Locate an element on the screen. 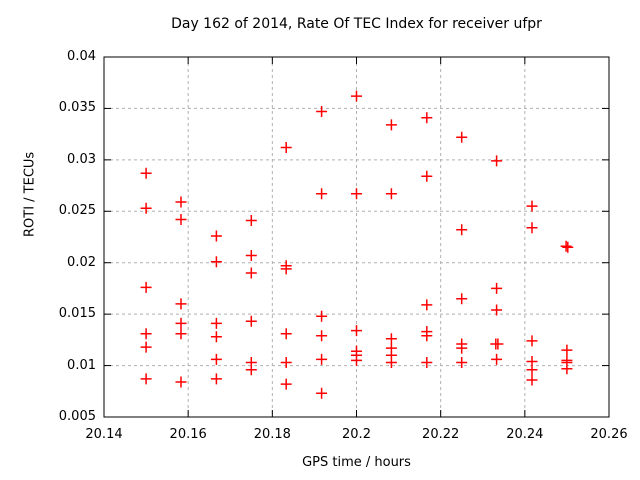 This screenshot has width=640, height=480. y-tick-label: 0.035 is located at coordinates (77, 108).